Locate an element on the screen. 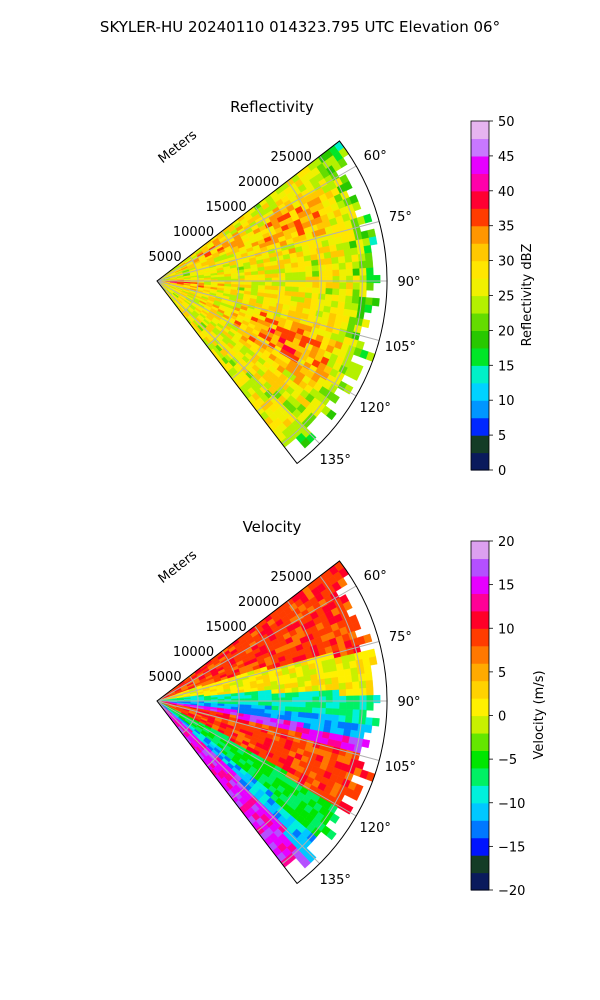 The image size is (600, 1000). azimuth-tick-label: 60° is located at coordinates (375, 576).